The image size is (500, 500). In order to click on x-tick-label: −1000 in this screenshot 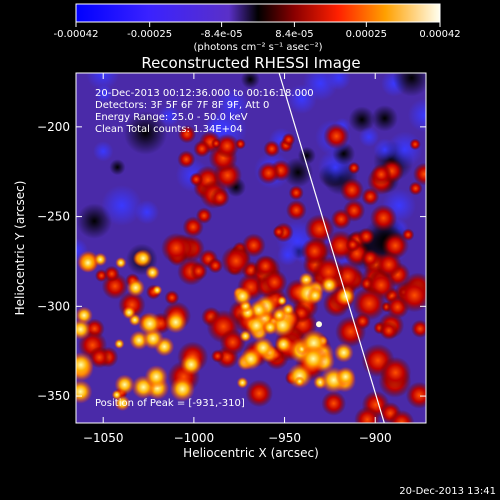, I will do `click(194, 438)`.